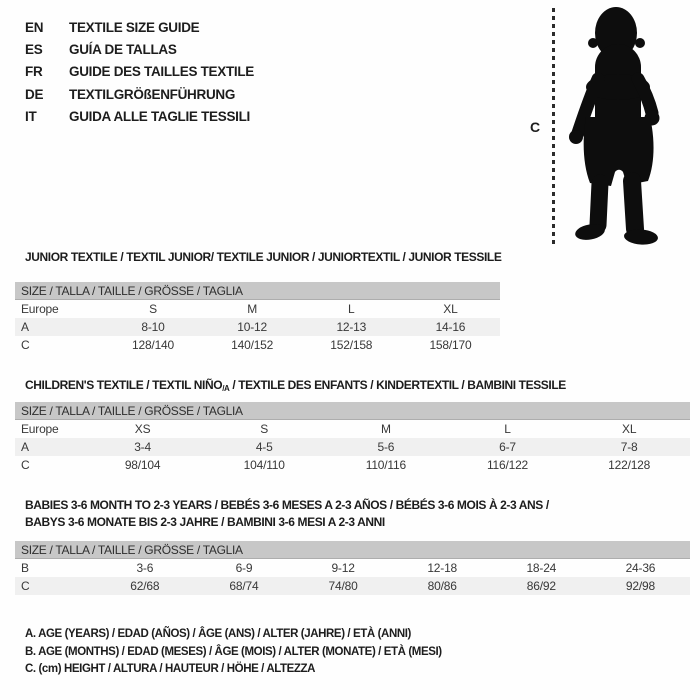  I want to click on language-code: EN, so click(34, 27).